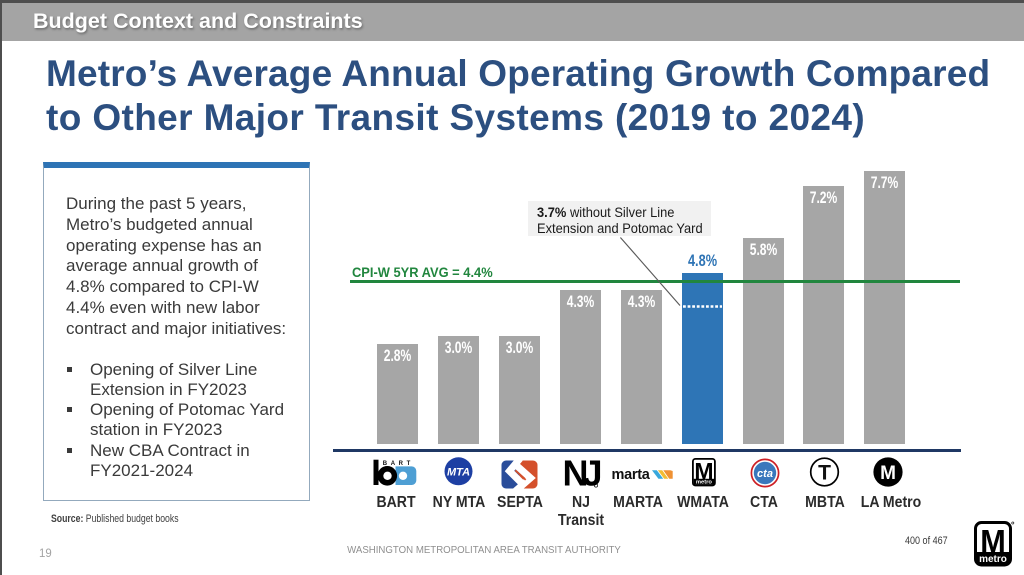  What do you see at coordinates (458, 472) in the screenshot?
I see `svg-text: MTA` at bounding box center [458, 472].